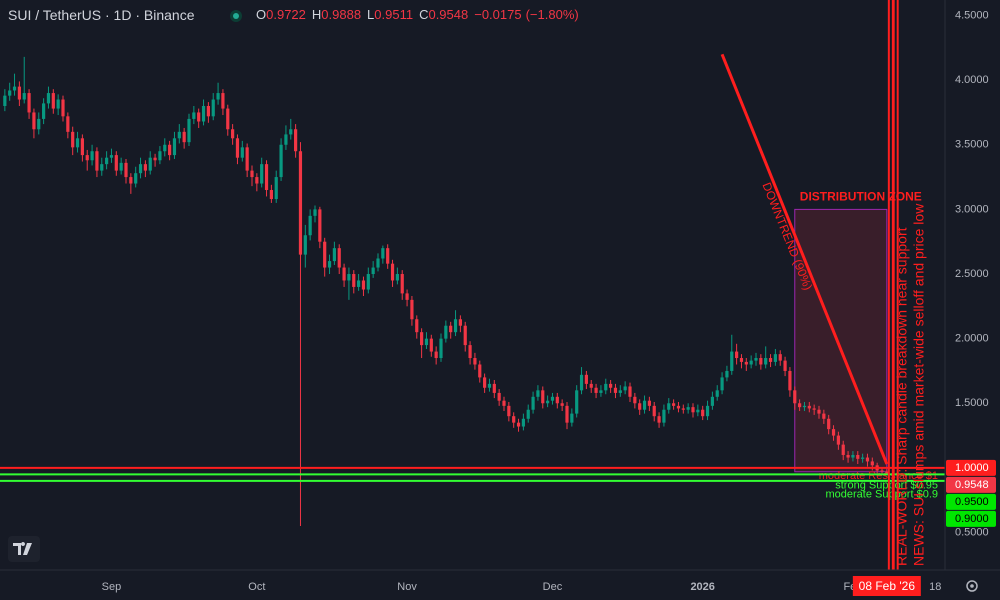 The width and height of the screenshot is (1000, 600). Describe the element at coordinates (261, 14) in the screenshot. I see `ohlc-label: O` at that location.